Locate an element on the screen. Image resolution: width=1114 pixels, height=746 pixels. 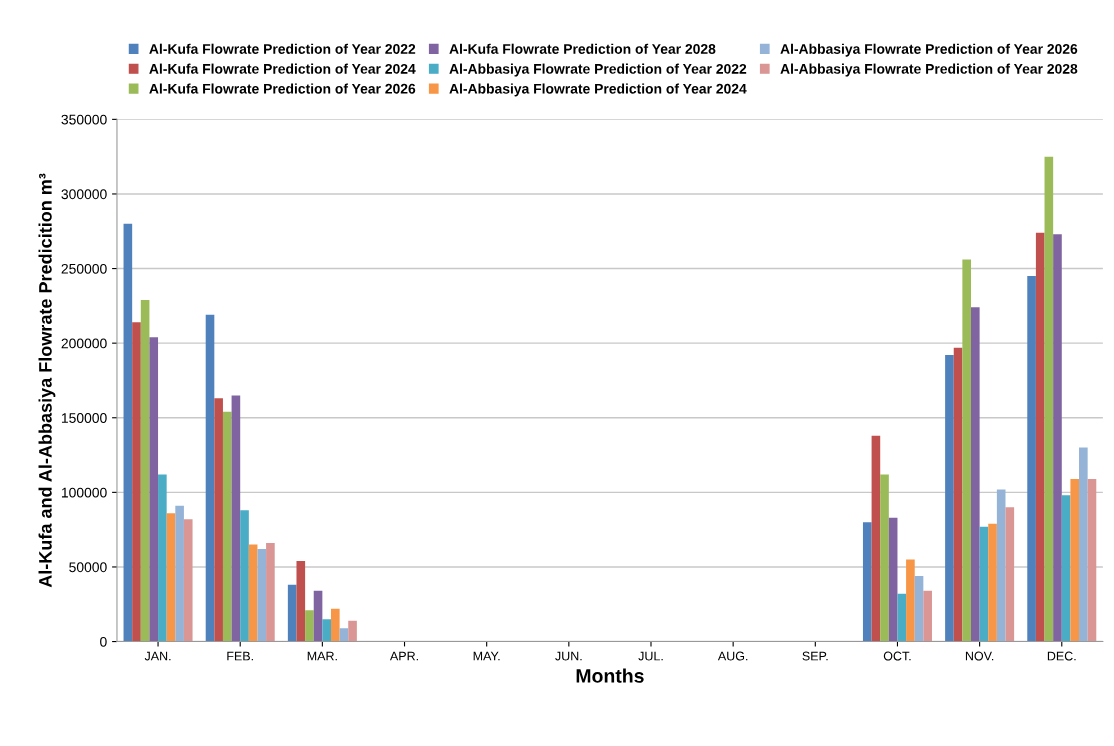
y-tick-label: 50000 is located at coordinates (88, 567).